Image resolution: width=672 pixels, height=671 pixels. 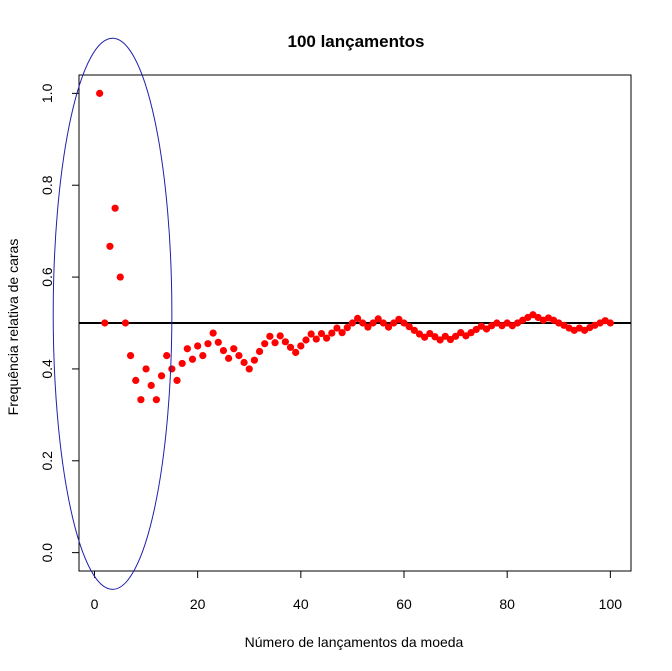 What do you see at coordinates (112, 313) in the screenshot?
I see `highlight-ellipse` at bounding box center [112, 313].